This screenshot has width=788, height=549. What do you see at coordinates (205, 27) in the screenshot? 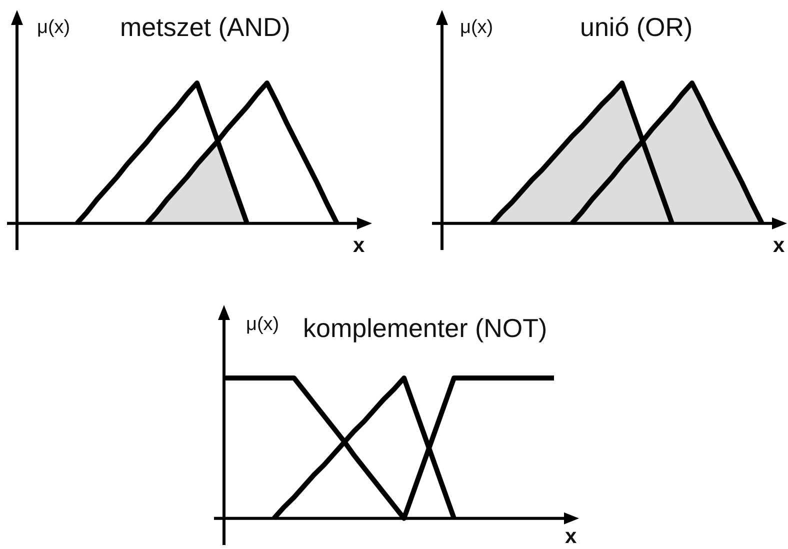
I see `chart-title: metszet (AND)` at bounding box center [205, 27].